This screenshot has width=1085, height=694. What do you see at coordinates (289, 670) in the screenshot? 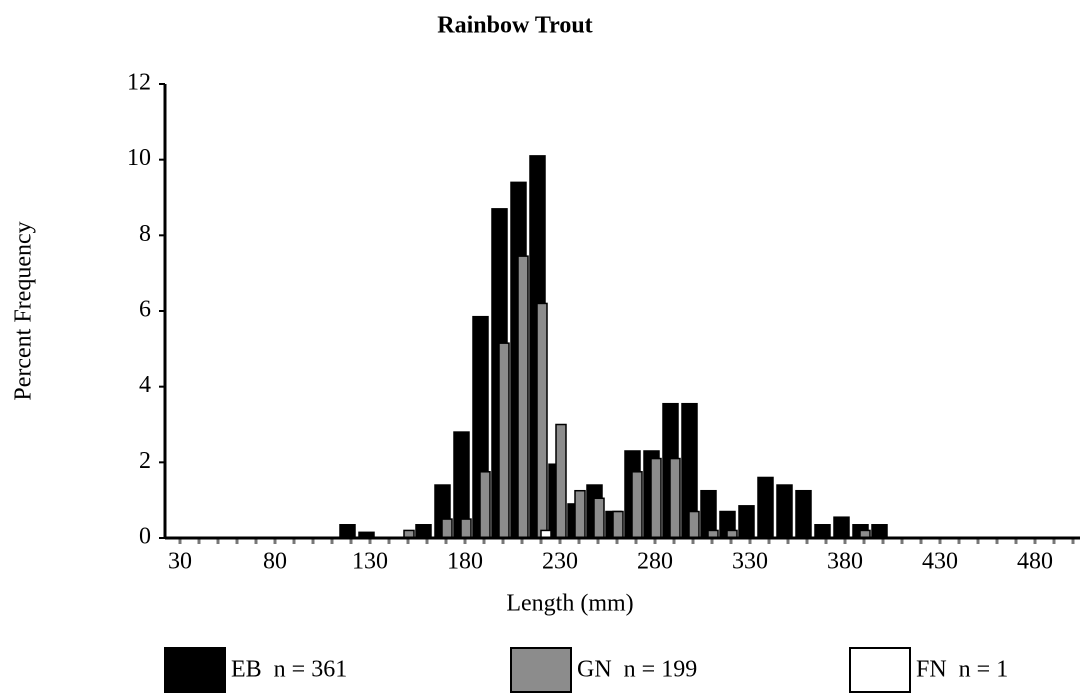
I see `legend-label: EB n = 361` at bounding box center [289, 670].